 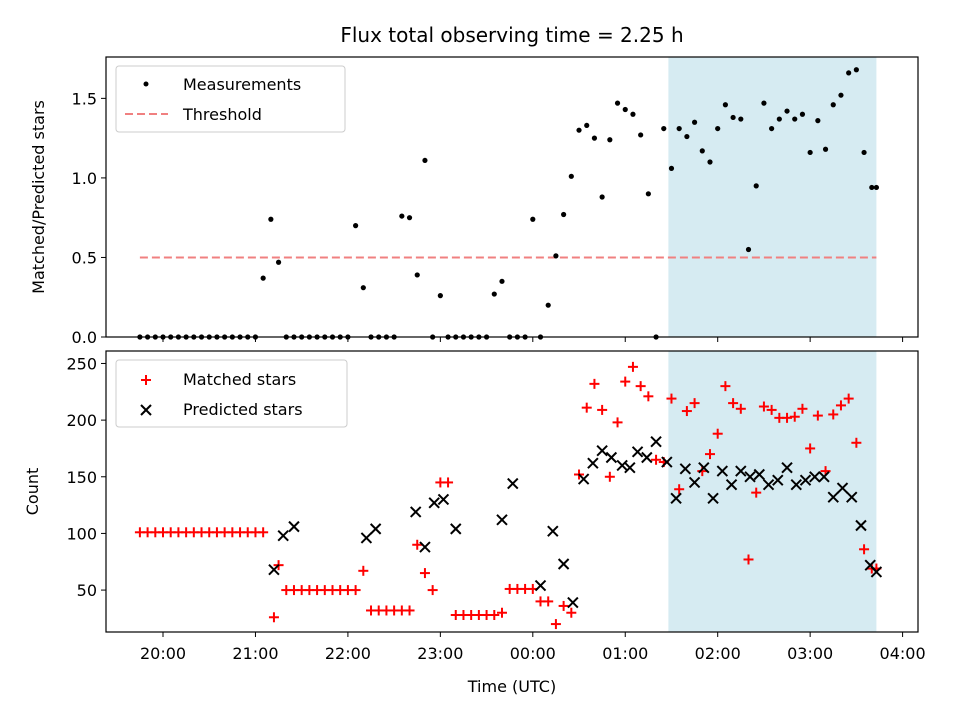 I want to click on legend-predicted-label: Predicted stars, so click(x=243, y=409).